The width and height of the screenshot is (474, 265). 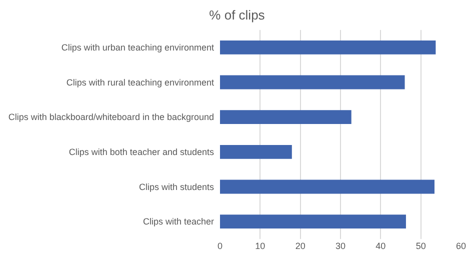 I want to click on x-tick-label: 0, so click(x=220, y=246).